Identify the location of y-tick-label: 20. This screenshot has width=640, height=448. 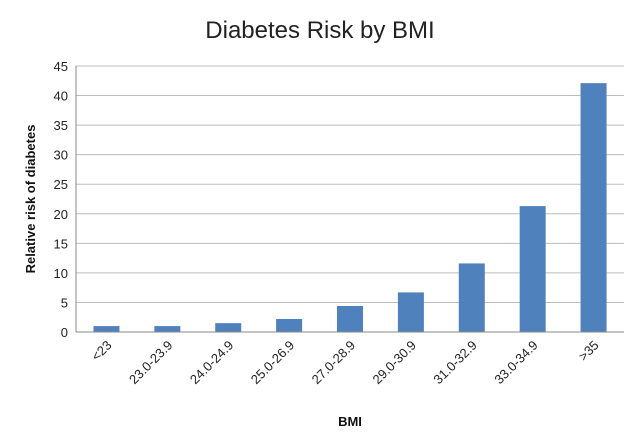
(61, 214).